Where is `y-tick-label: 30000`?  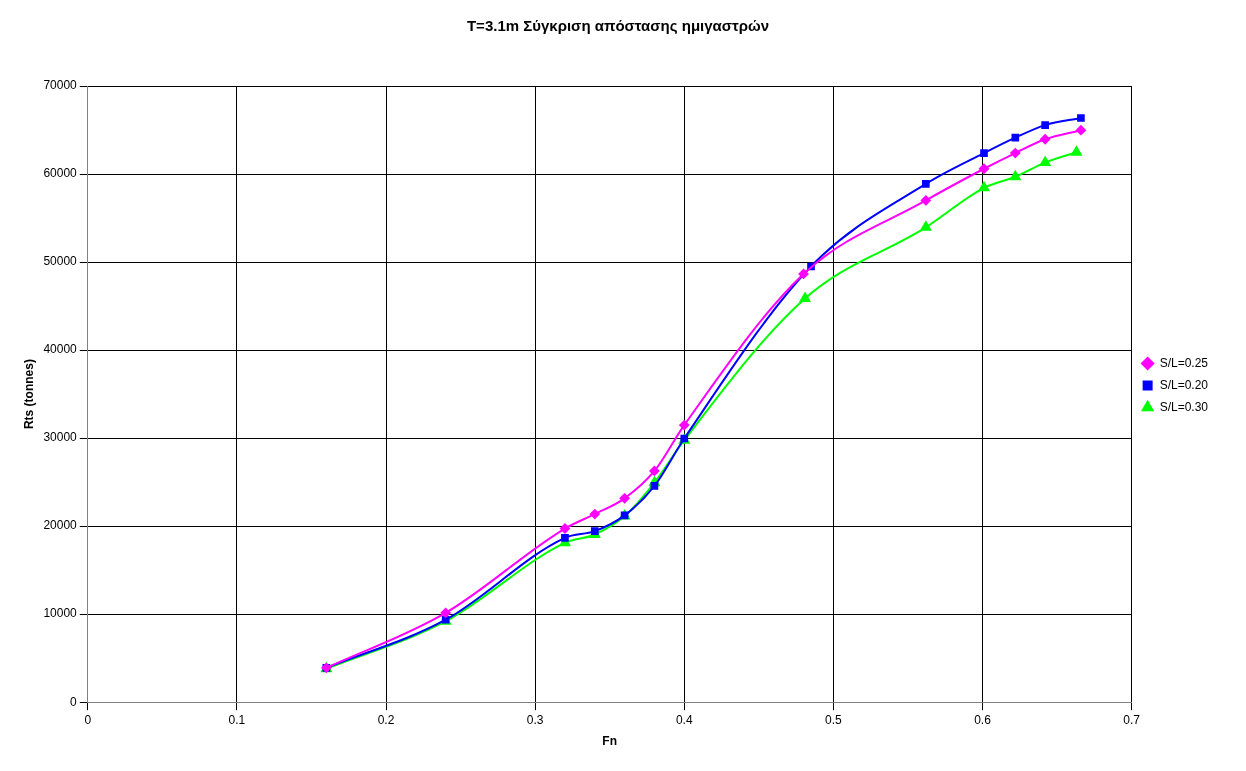 y-tick-label: 30000 is located at coordinates (60, 437).